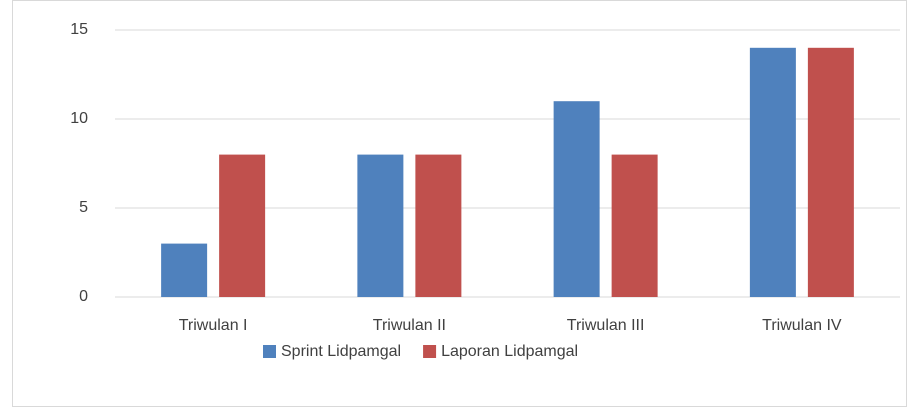 The width and height of the screenshot is (908, 408). What do you see at coordinates (79, 118) in the screenshot?
I see `y-tick-label: 10` at bounding box center [79, 118].